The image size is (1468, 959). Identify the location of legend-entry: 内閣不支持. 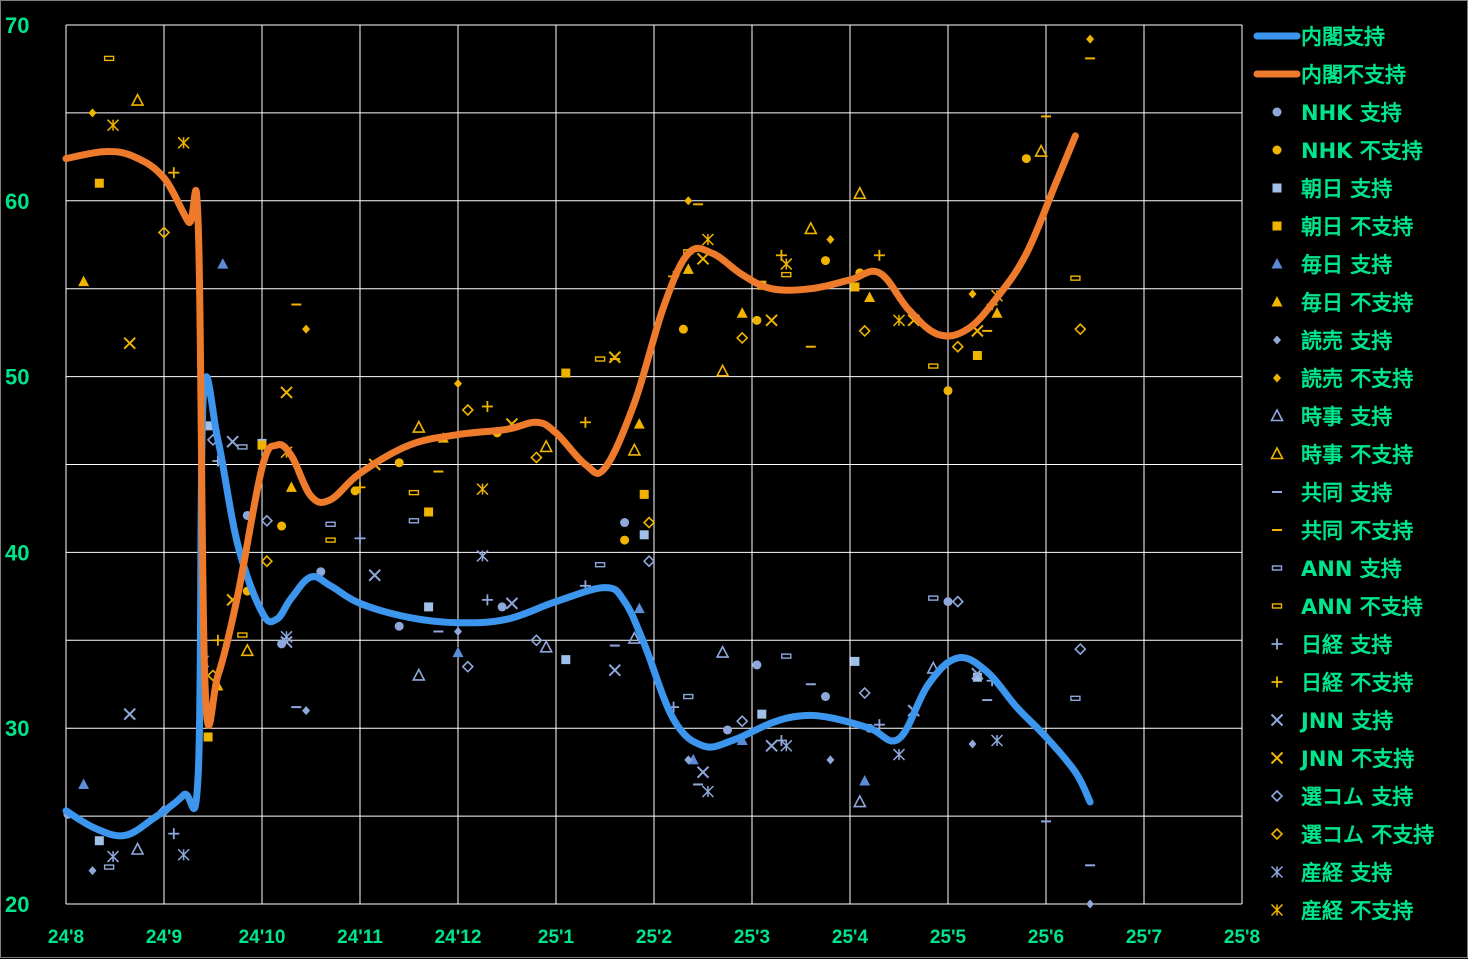
(1329, 75).